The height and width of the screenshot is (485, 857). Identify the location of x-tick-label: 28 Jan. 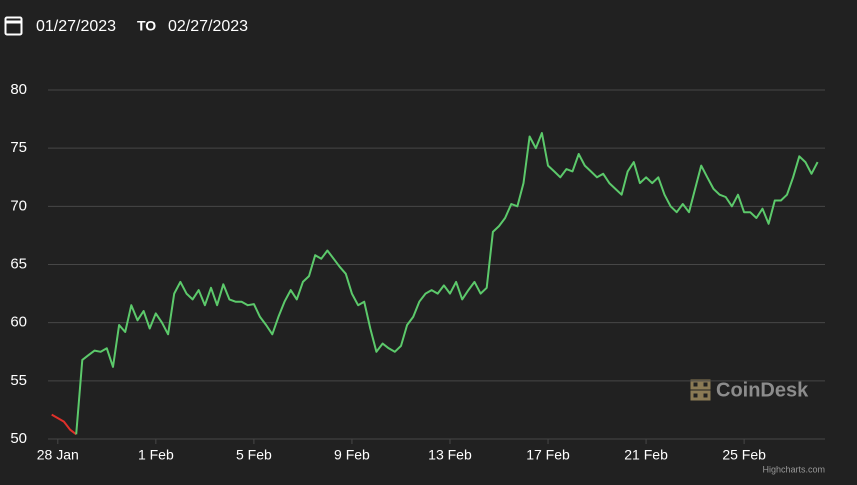
(58, 455).